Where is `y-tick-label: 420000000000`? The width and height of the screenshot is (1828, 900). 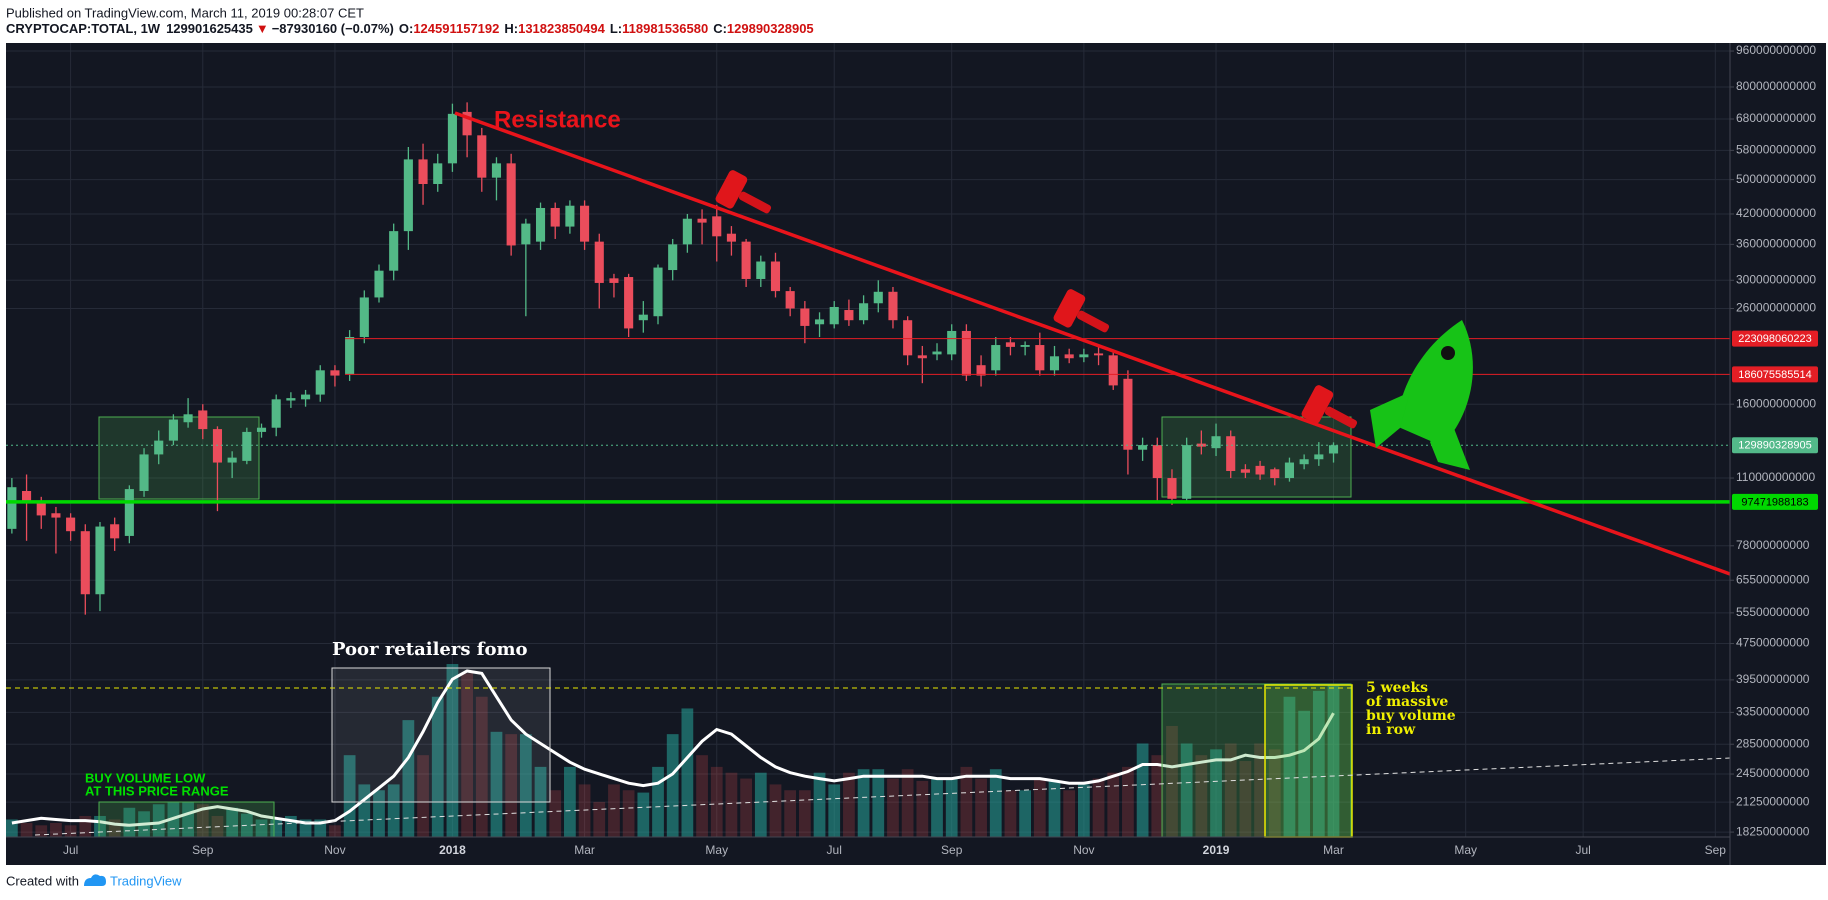
y-tick-label: 420000000000 is located at coordinates (1776, 213).